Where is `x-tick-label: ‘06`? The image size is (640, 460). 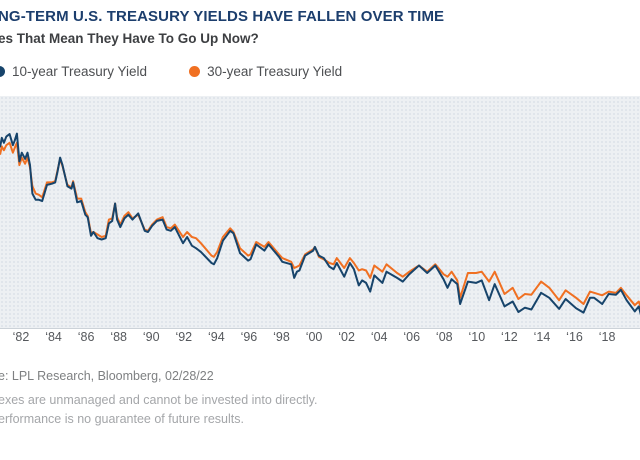 x-tick-label: ‘06 is located at coordinates (412, 337).